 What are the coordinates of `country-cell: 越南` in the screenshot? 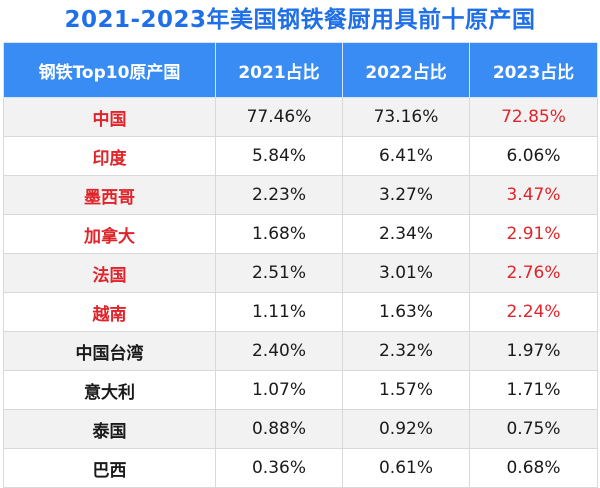 It's located at (109, 312).